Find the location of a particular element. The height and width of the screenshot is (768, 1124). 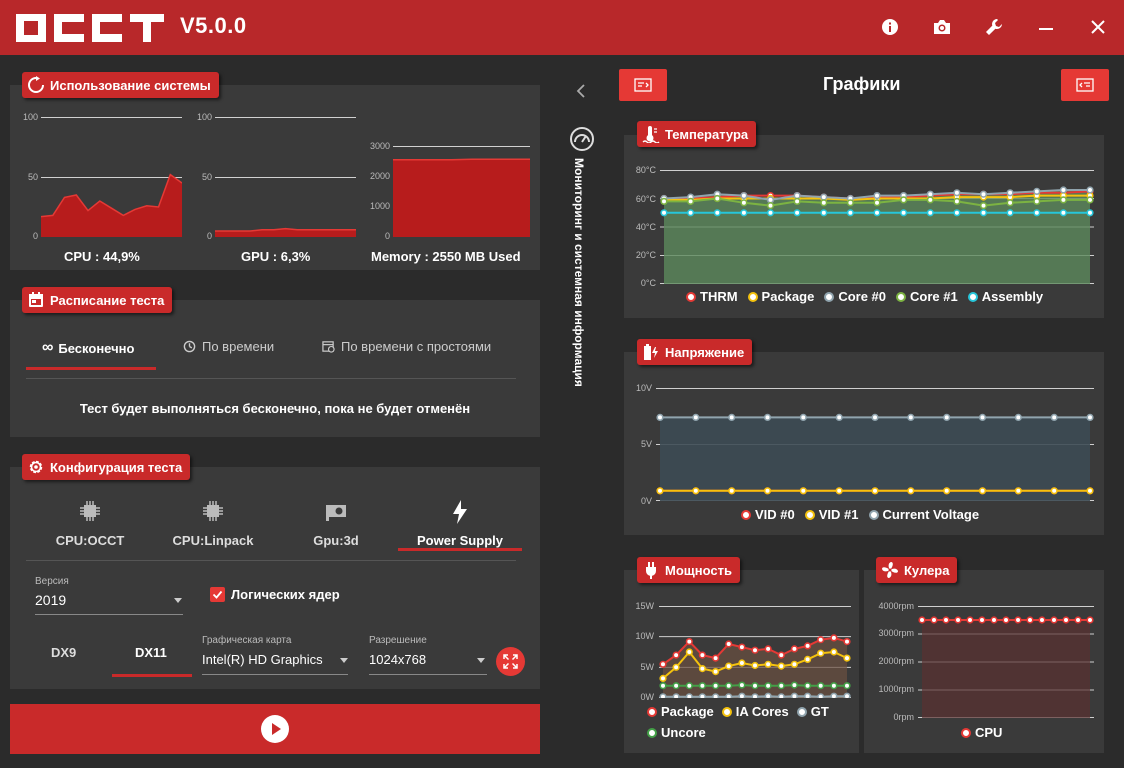

settings-button is located at coordinates (994, 27).